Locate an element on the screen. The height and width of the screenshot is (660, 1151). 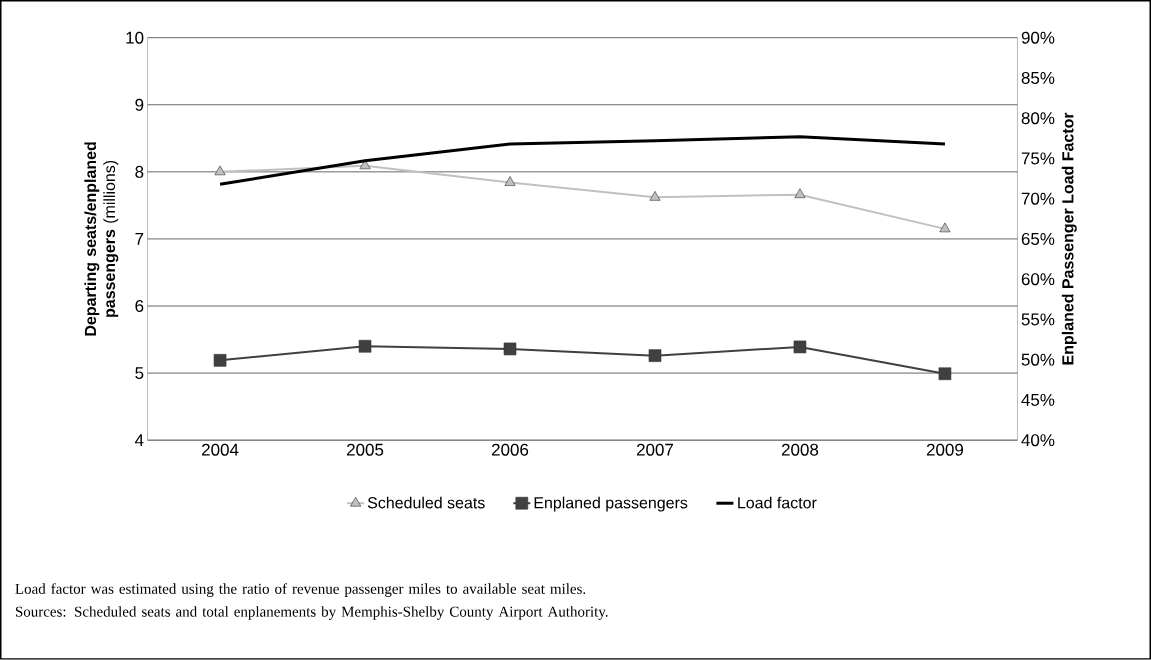
x-tick-label: 2007 is located at coordinates (654, 449).